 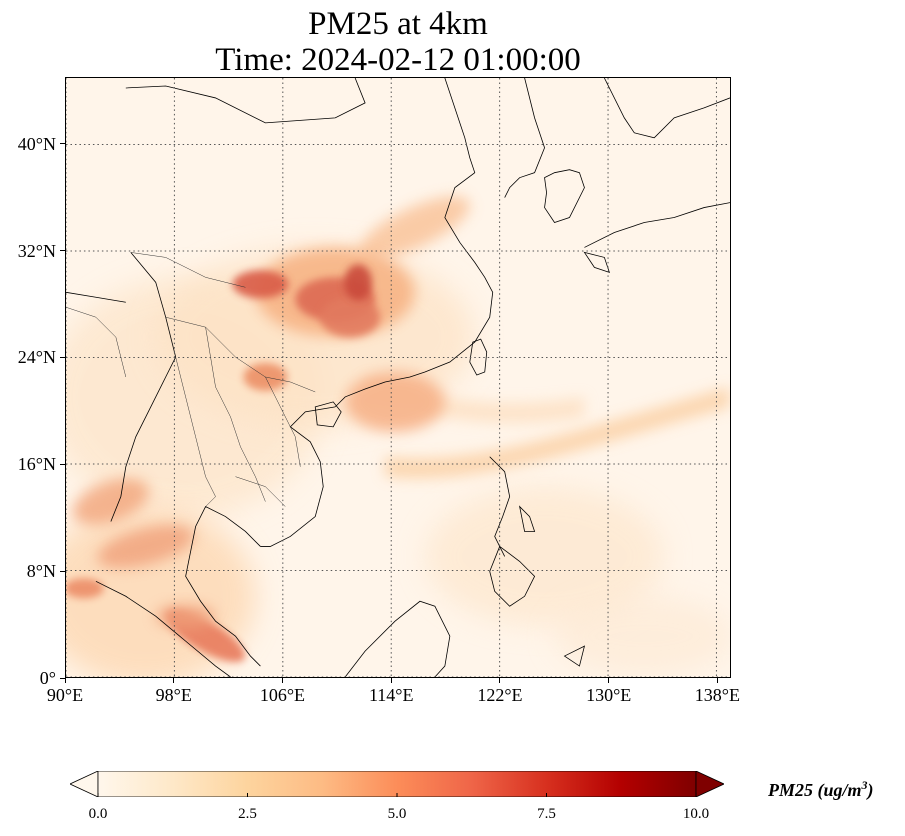 I want to click on xtick-label-2: 106°E, so click(x=282, y=695).